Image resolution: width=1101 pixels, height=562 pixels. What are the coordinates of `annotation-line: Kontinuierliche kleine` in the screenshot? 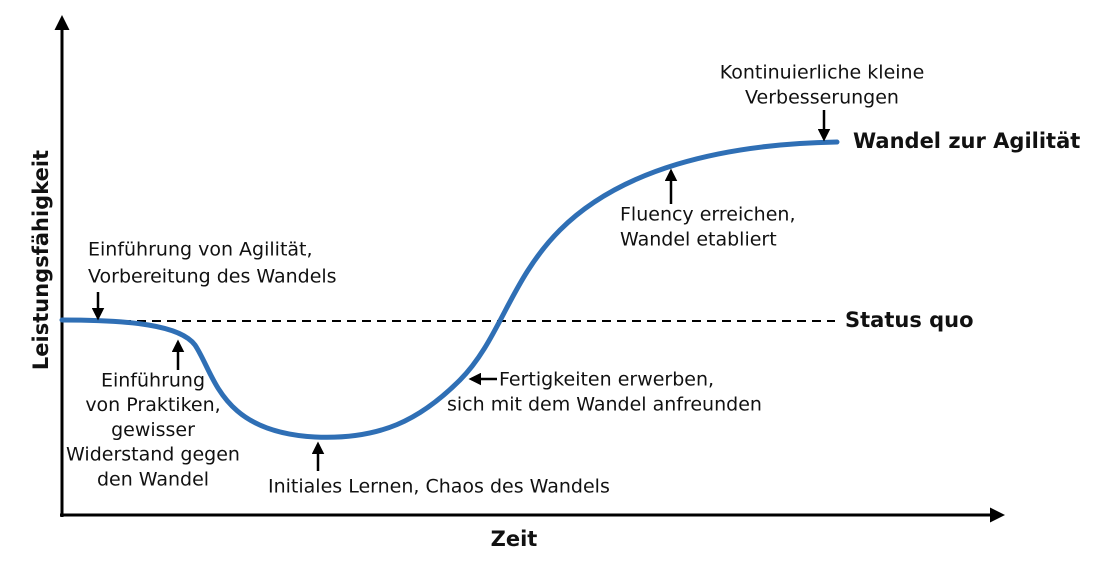 It's located at (822, 73).